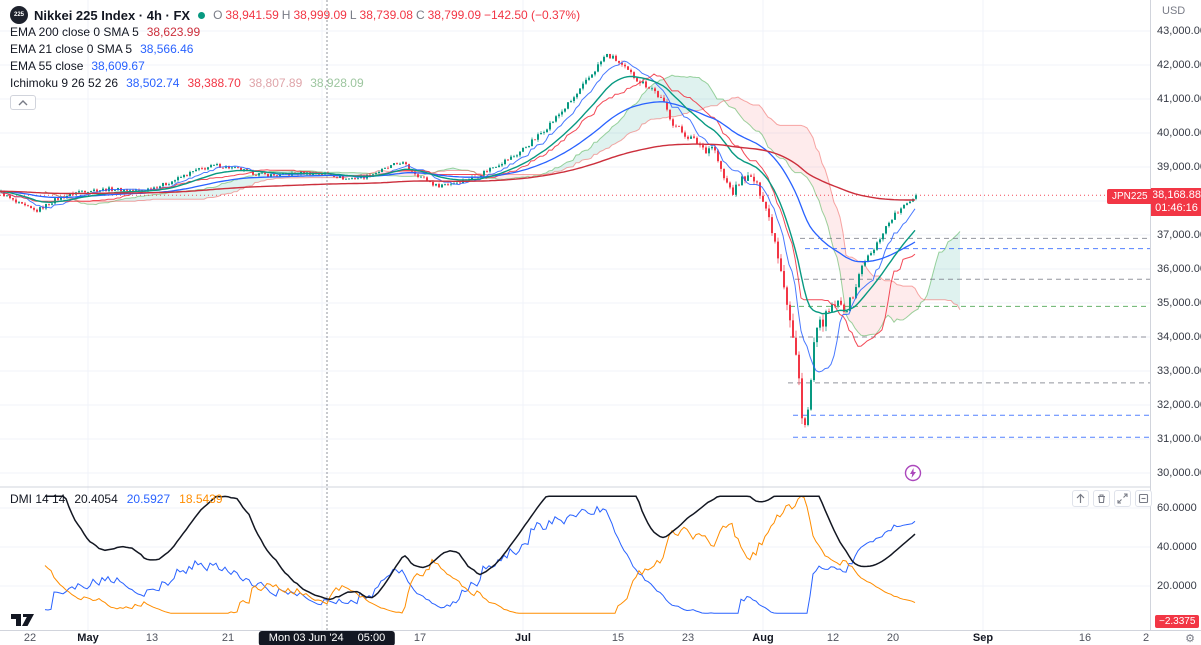 The image size is (1201, 645). What do you see at coordinates (118, 66) in the screenshot?
I see `indicator-value: 38,609.67` at bounding box center [118, 66].